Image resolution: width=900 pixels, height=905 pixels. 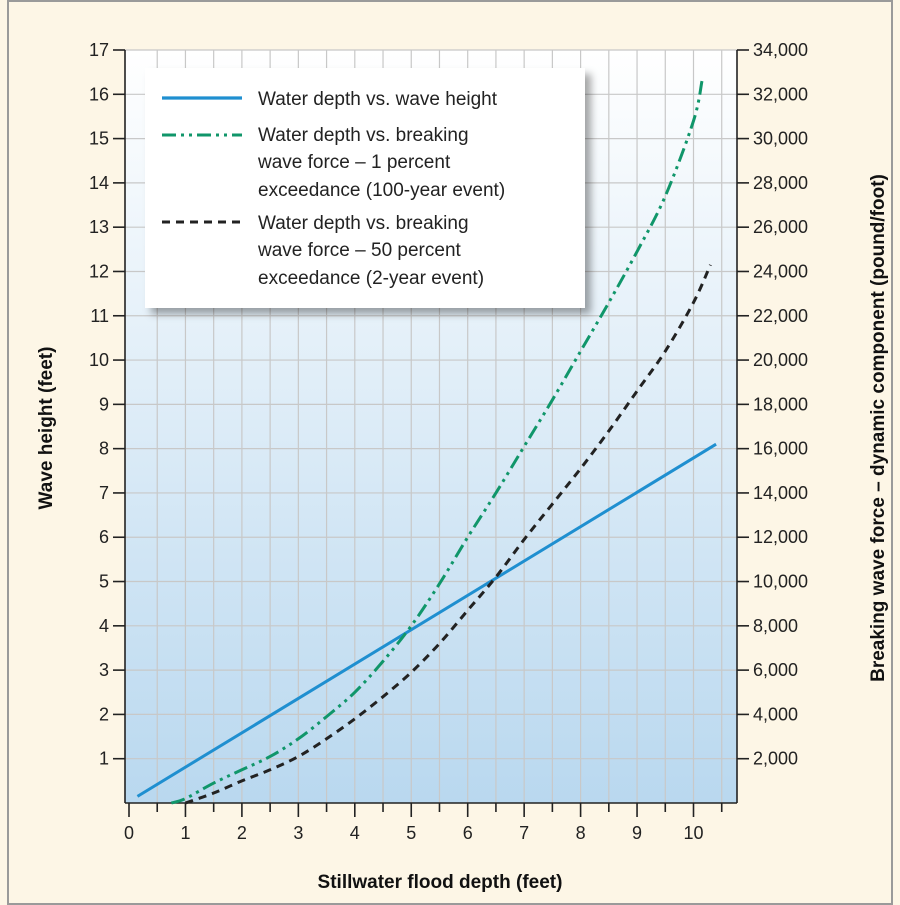 What do you see at coordinates (129, 833) in the screenshot?
I see `x-tick-label: 0` at bounding box center [129, 833].